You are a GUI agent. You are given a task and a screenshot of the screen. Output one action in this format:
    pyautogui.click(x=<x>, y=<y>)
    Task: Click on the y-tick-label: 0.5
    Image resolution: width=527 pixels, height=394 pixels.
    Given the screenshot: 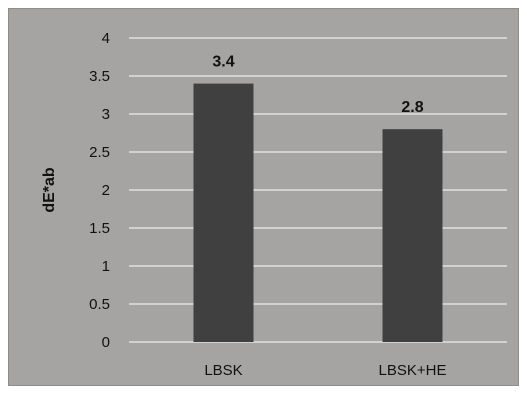 What is the action you would take?
    pyautogui.click(x=99, y=304)
    